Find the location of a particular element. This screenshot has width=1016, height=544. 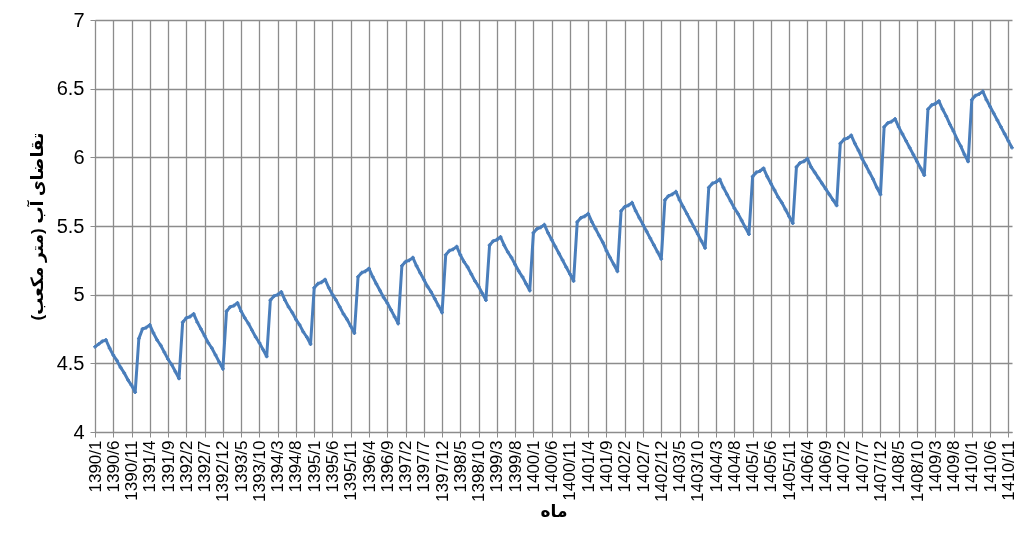

x-tick-label: 1391/4 is located at coordinates (150, 466).